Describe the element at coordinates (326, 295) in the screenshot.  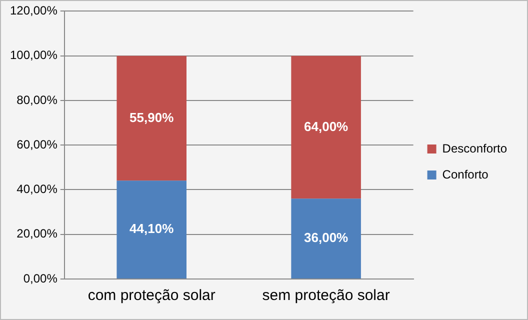
I see `x-tick-label: sem proteção solar` at that location.